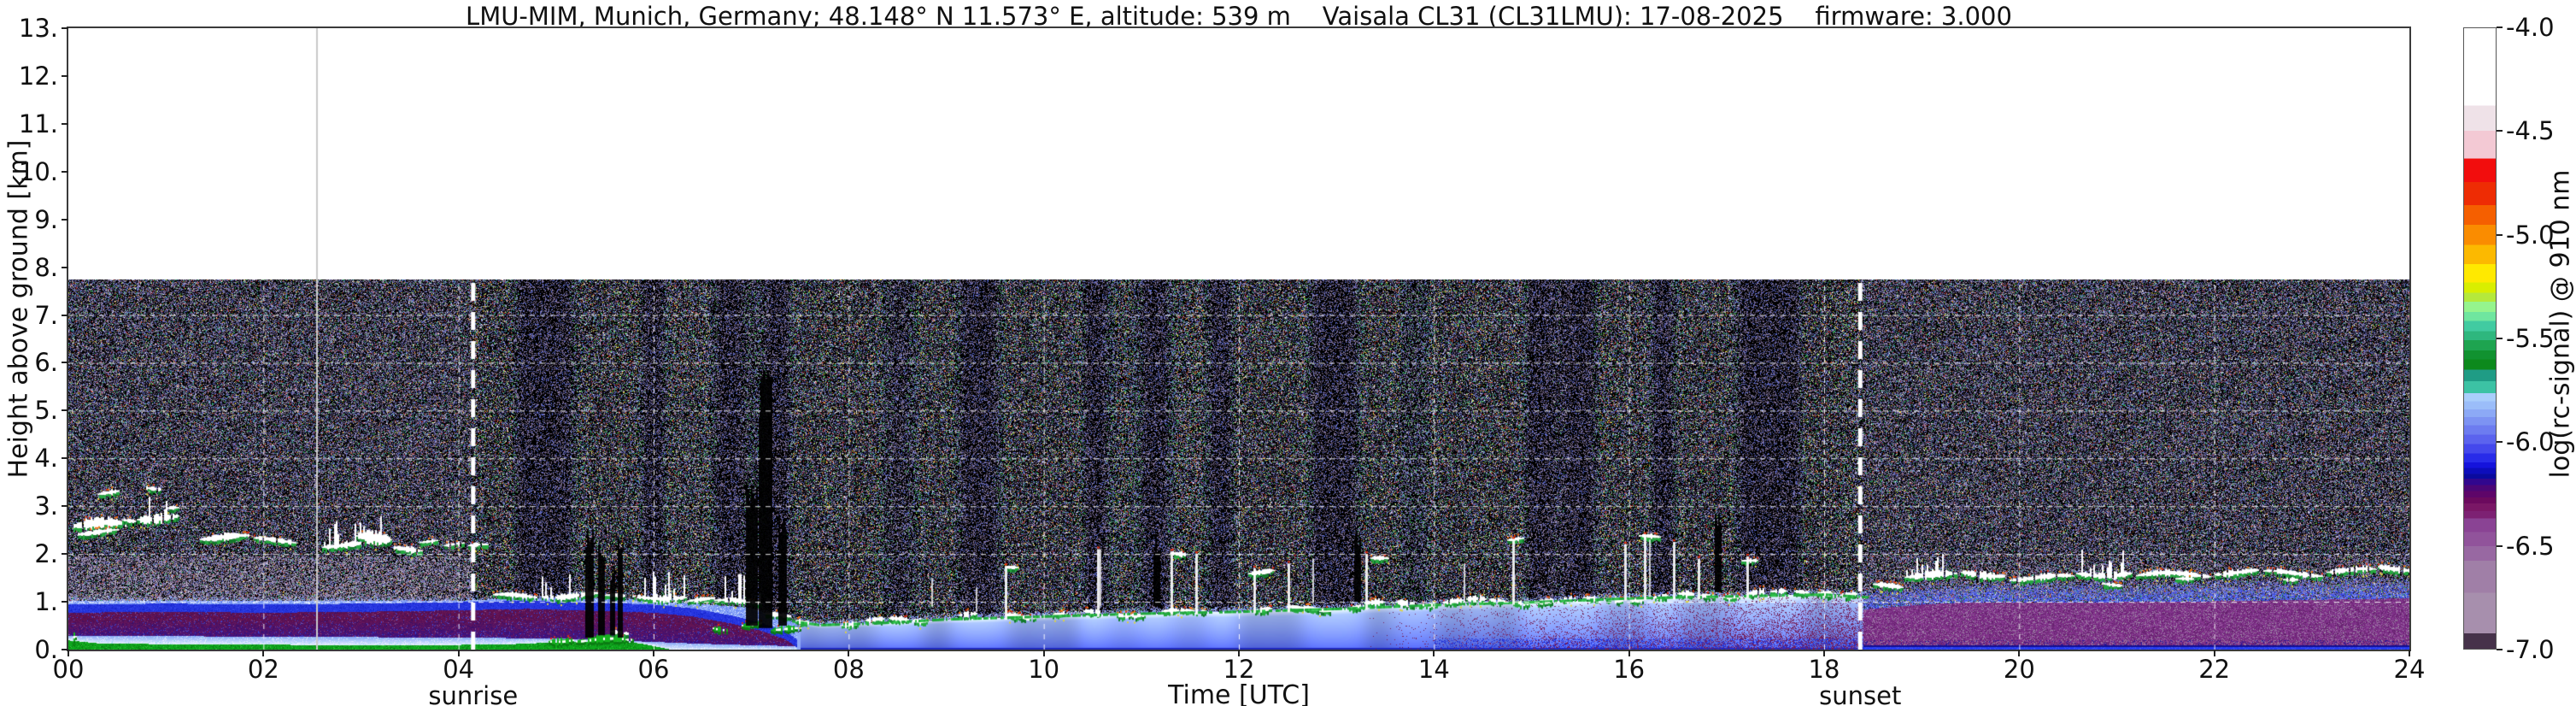 This screenshot has height=706, width=2576. I want to click on y-tick-label: 6., so click(46, 363).